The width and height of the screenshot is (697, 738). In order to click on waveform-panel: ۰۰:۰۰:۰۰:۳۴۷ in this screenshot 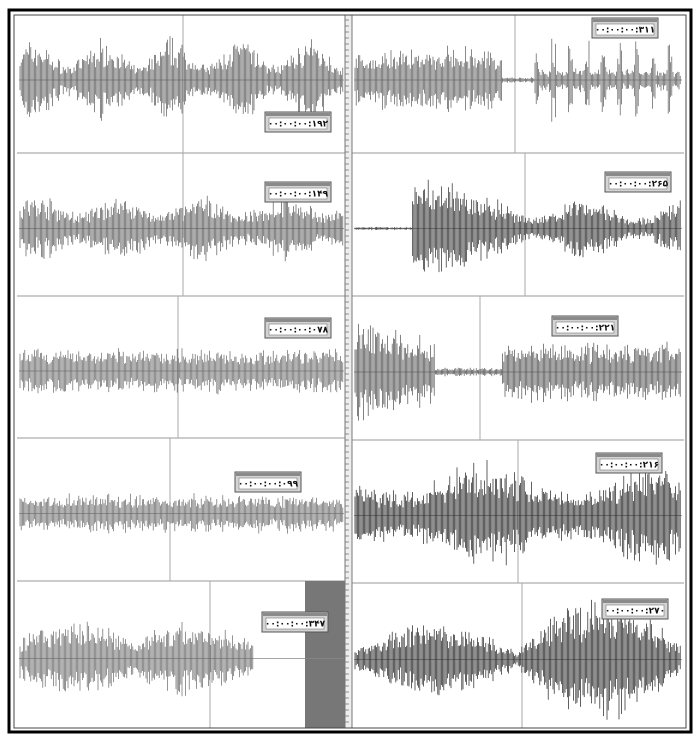, I will do `click(181, 655)`.